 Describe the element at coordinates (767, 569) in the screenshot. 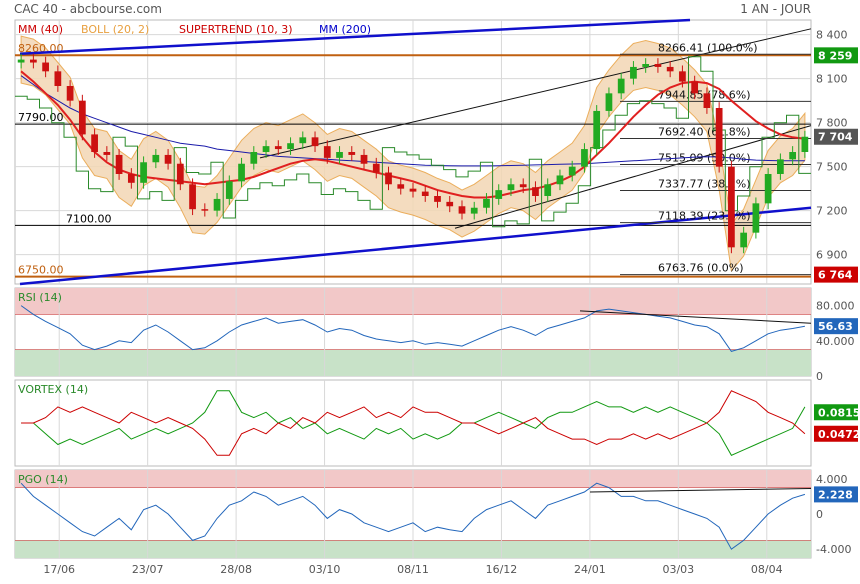

I see `x-axis-tick: 08/04` at that location.